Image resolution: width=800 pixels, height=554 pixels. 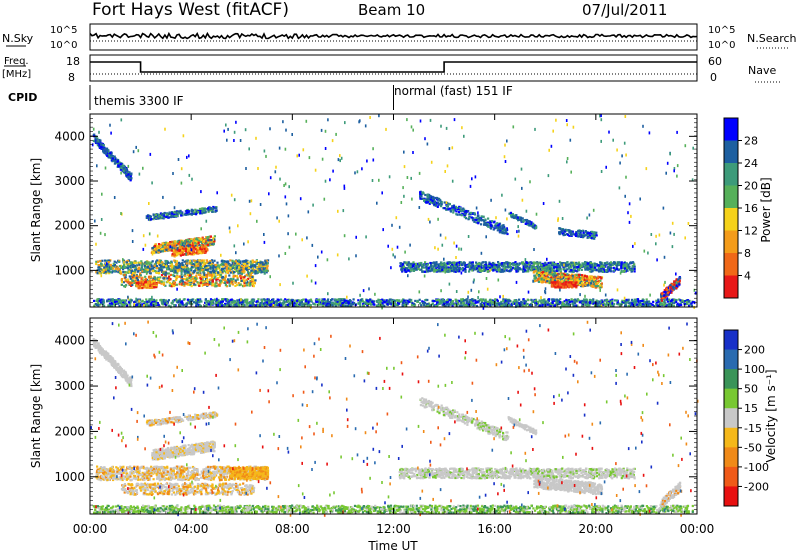 I want to click on cpid-right-text: normal (fast) 151 IF, so click(x=453, y=91).